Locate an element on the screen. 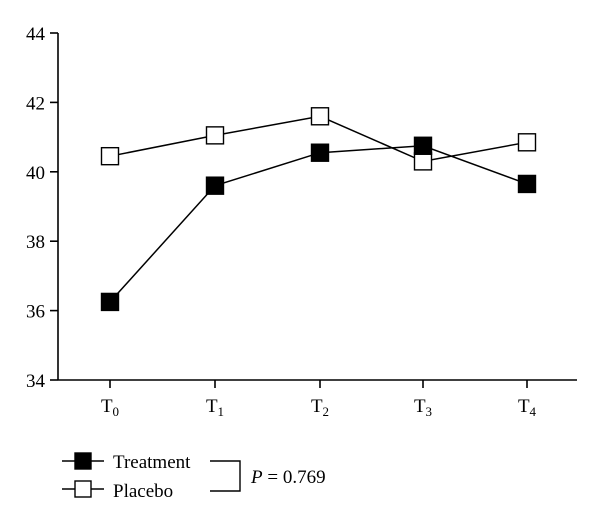  y-tick-label: 36 is located at coordinates (35, 312).